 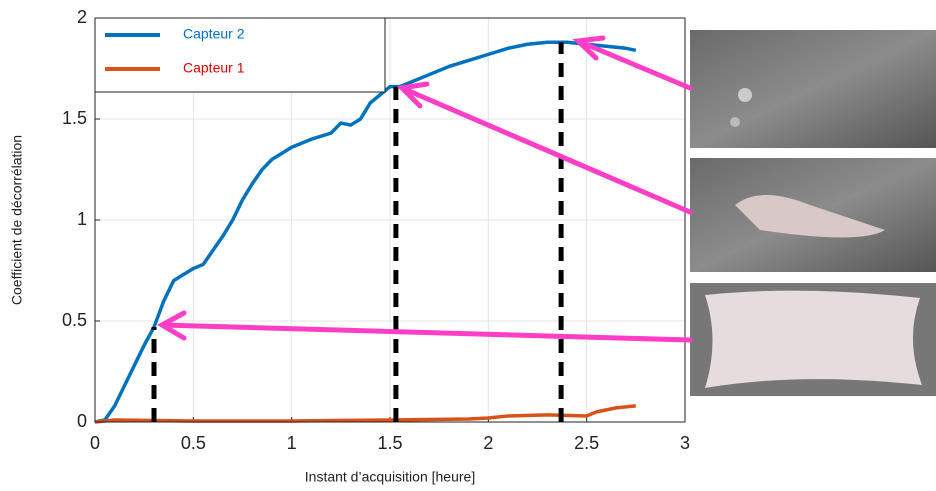 What do you see at coordinates (82, 219) in the screenshot?
I see `y-tick-label: 1` at bounding box center [82, 219].